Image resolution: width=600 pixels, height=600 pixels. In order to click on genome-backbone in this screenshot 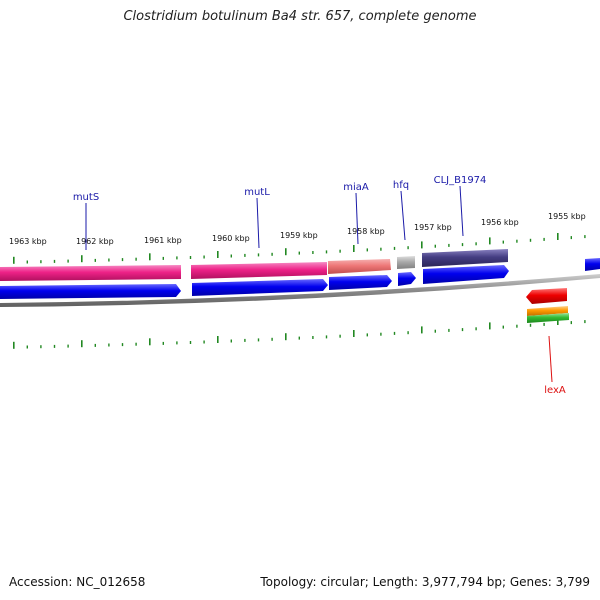, I will do `click(300, 290)`.